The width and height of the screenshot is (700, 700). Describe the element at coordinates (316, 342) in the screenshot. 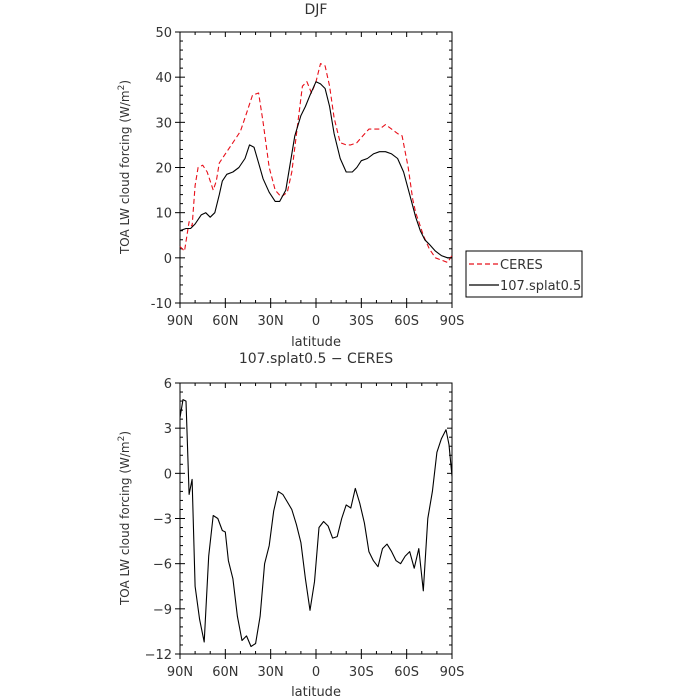

I see `djf-x-axis-label: latitude` at that location.